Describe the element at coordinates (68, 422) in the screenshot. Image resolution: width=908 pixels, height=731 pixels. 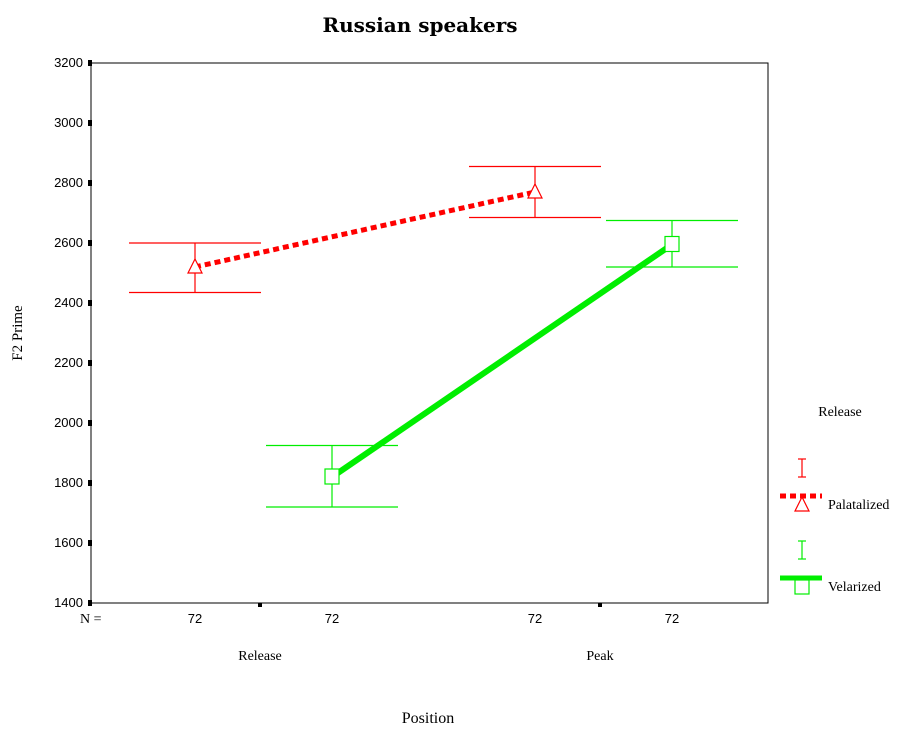
I see `y-tick-label: 2000` at that location.